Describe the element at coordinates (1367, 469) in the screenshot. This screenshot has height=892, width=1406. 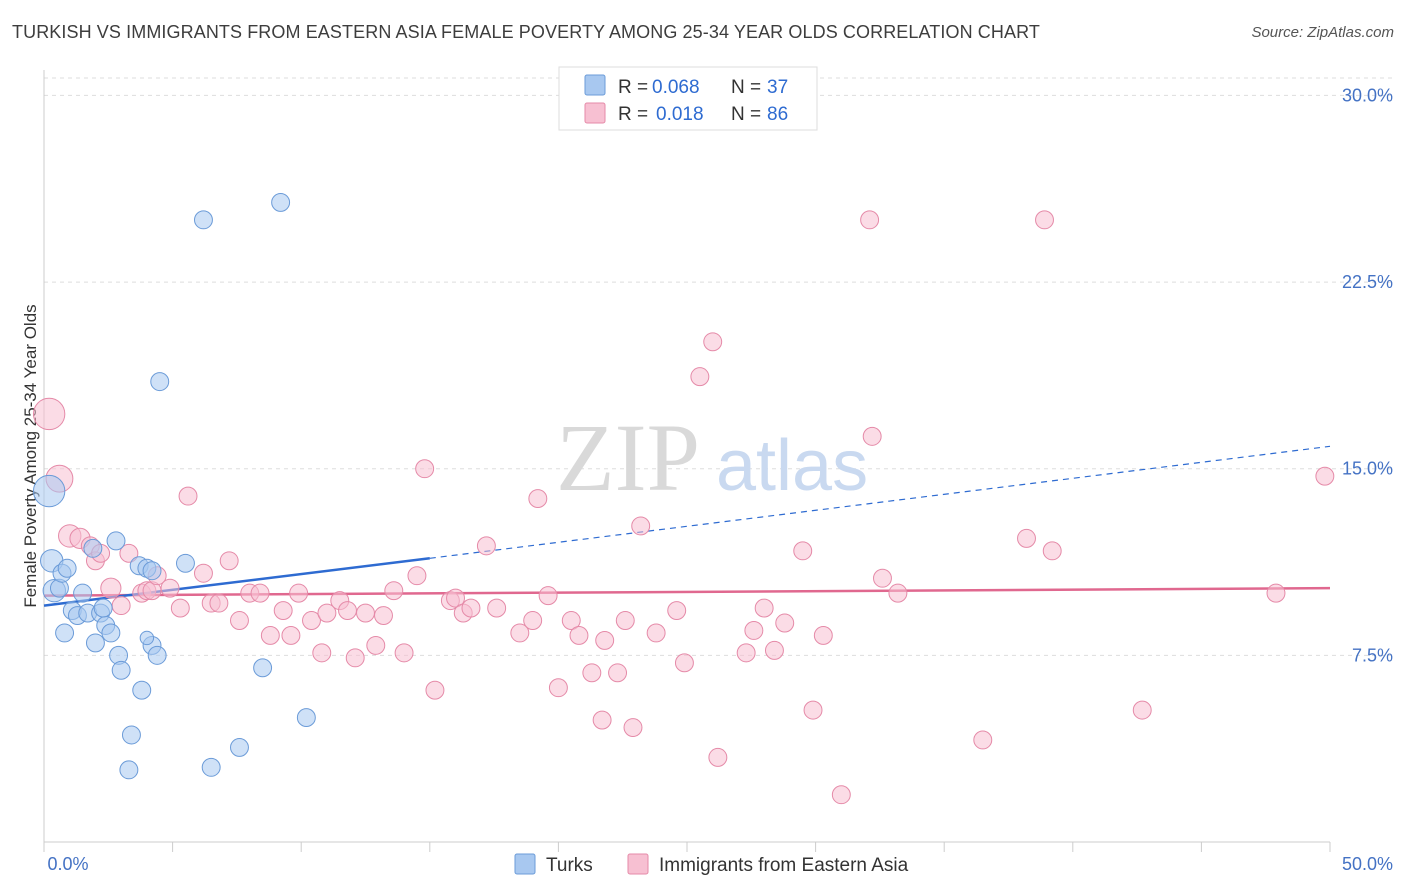
I see `y-tick-label: 15.0%` at that location.